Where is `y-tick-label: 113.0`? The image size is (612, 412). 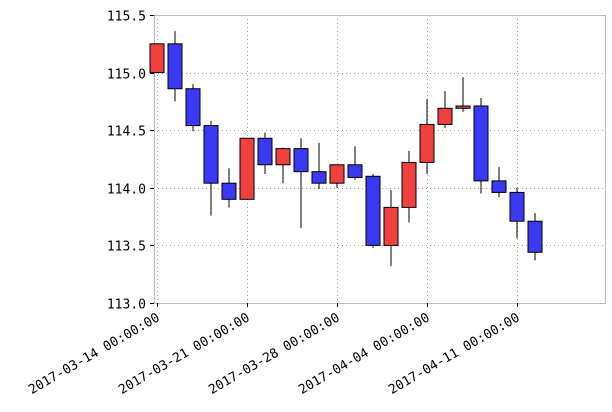
y-tick-label: 113.0 is located at coordinates (126, 305).